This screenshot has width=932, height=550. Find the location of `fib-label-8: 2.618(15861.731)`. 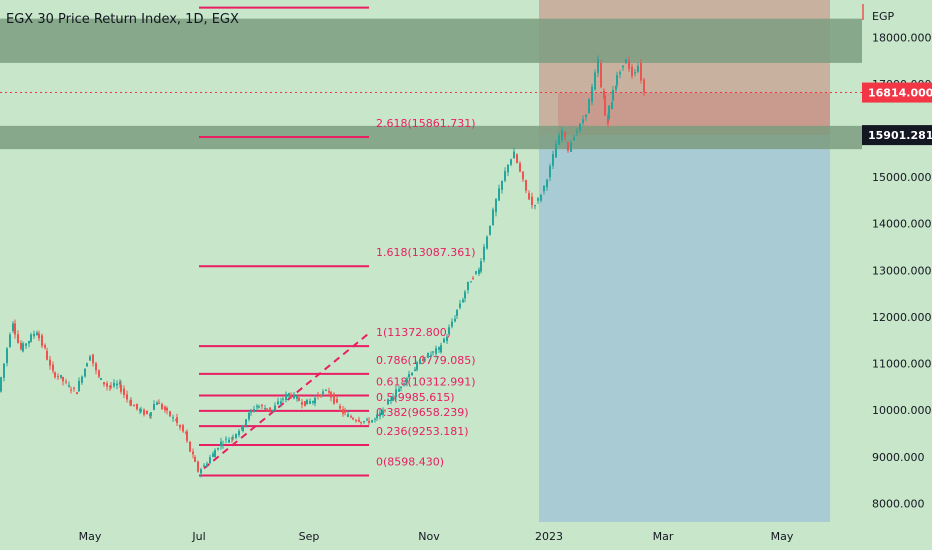

fib-label-8: 2.618(15861.731) is located at coordinates (426, 123).